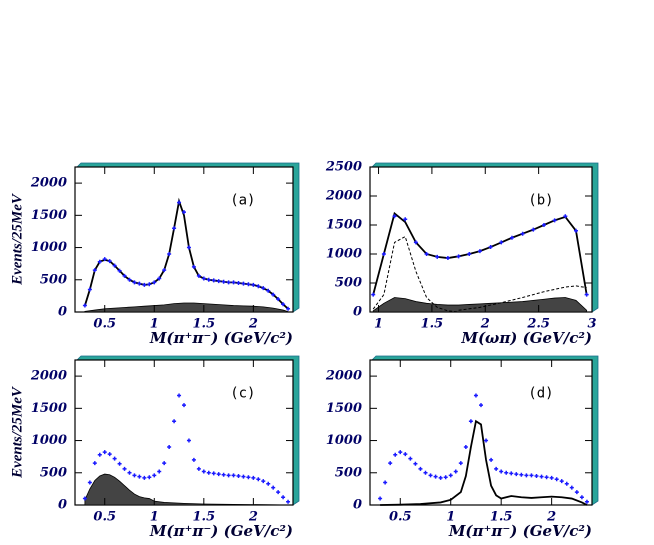 The width and height of the screenshot is (654, 545). I want to click on panel-label: (c), so click(242, 393).